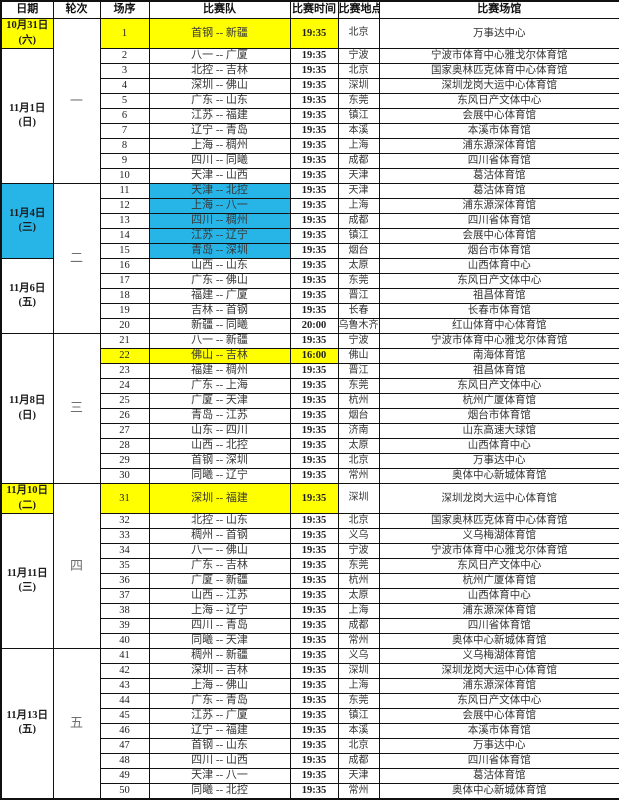 Image resolution: width=619 pixels, height=801 pixels. Describe the element at coordinates (498, 551) in the screenshot. I see `venue-cell: 宁波市体育中心雅戈尔体育馆` at that location.